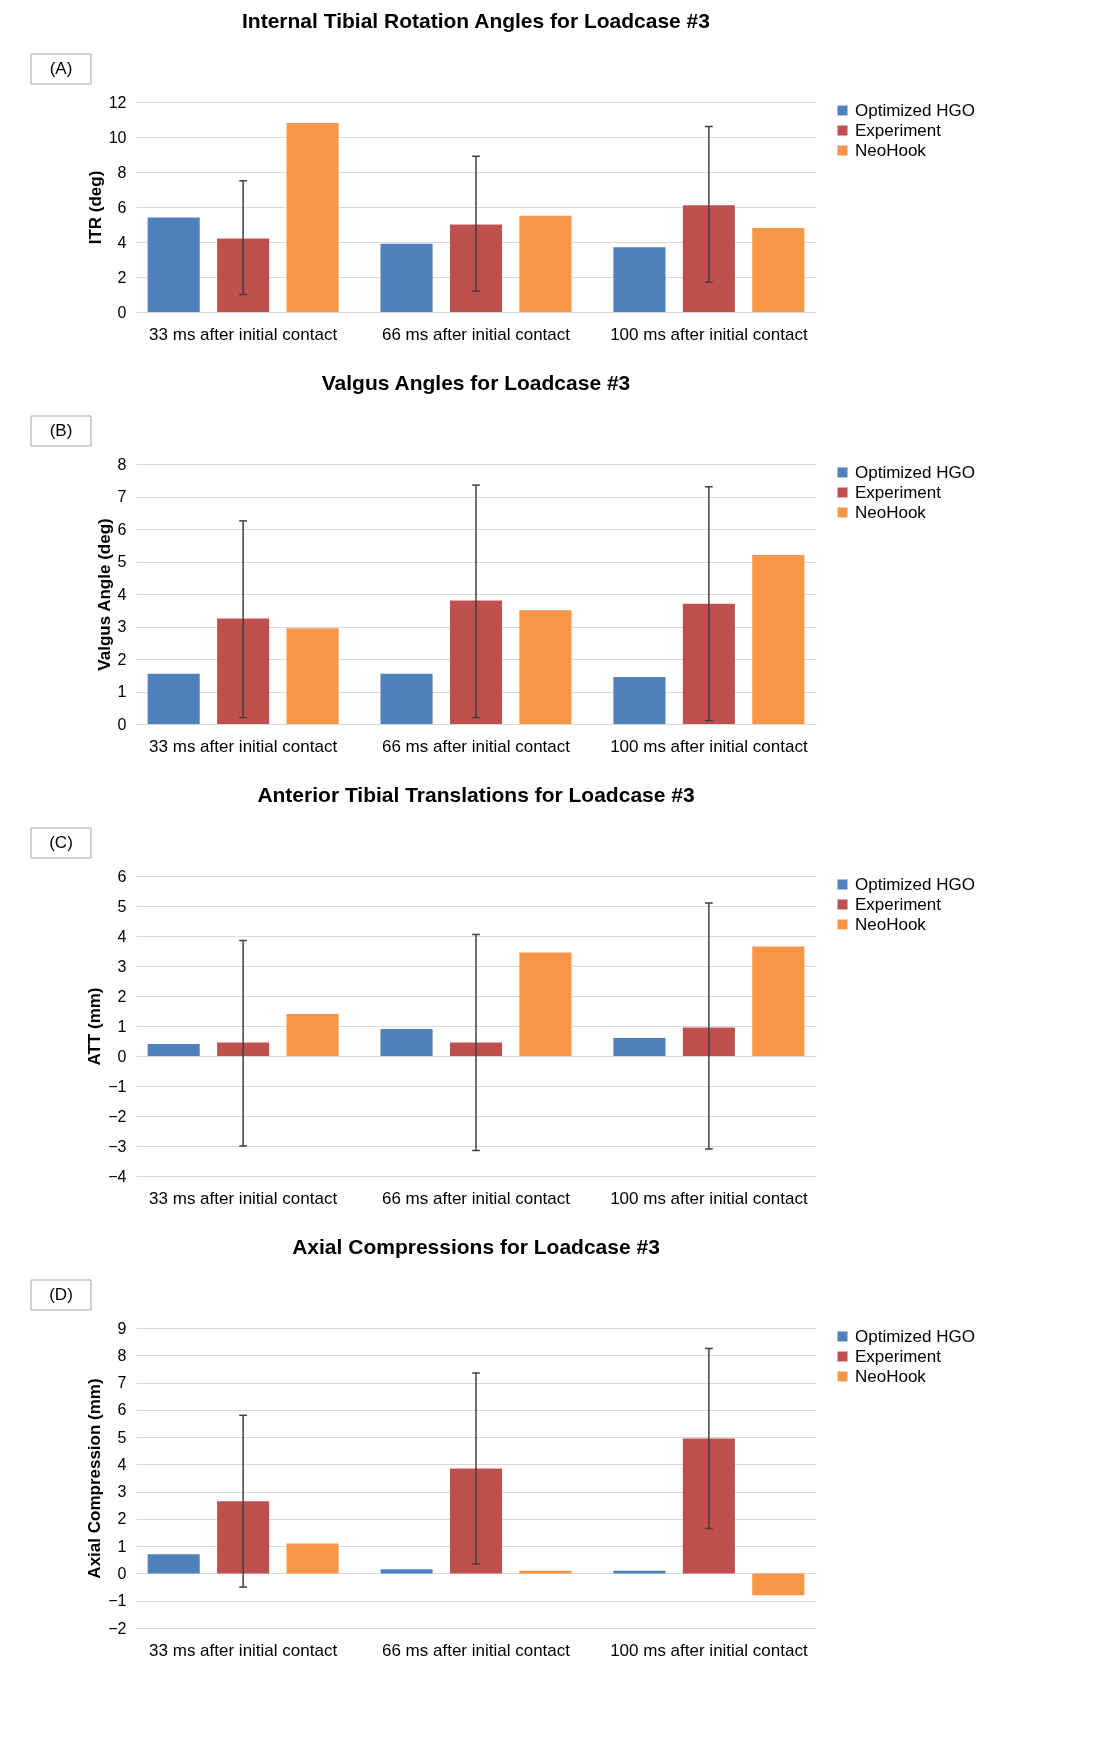  I want to click on text: (A), so click(61, 68).